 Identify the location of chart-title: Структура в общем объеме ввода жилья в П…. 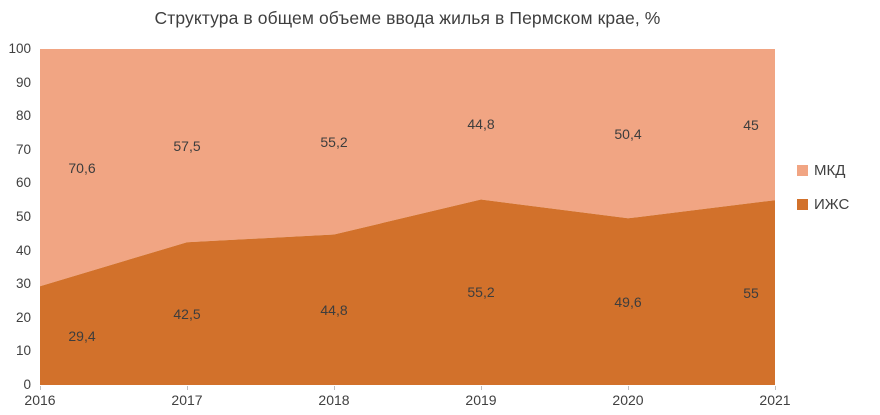
(407, 18).